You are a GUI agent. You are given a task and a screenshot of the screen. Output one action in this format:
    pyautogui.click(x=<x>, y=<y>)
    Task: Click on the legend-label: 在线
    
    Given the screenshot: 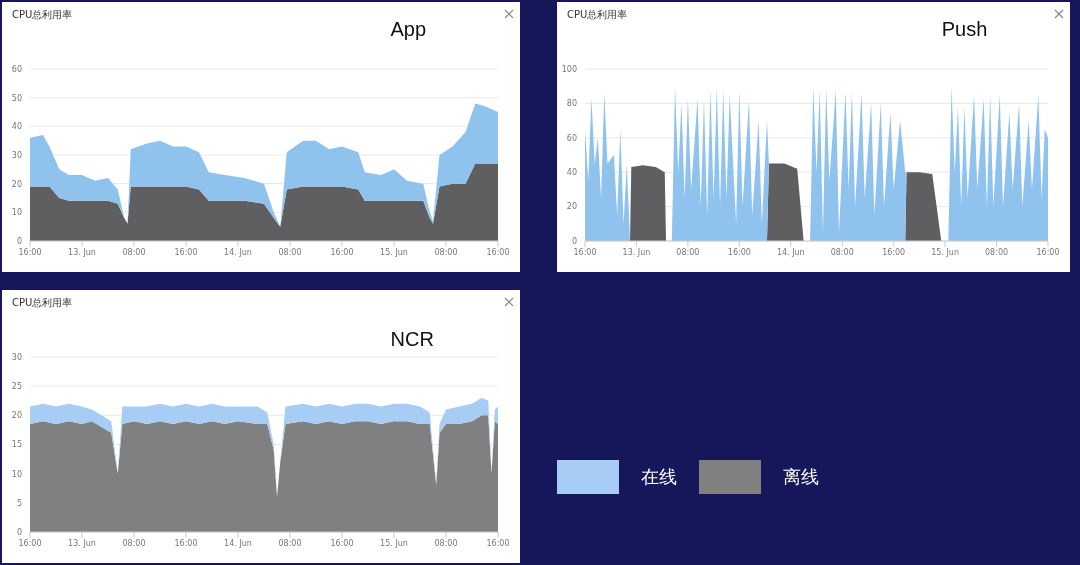 What is the action you would take?
    pyautogui.click(x=659, y=477)
    